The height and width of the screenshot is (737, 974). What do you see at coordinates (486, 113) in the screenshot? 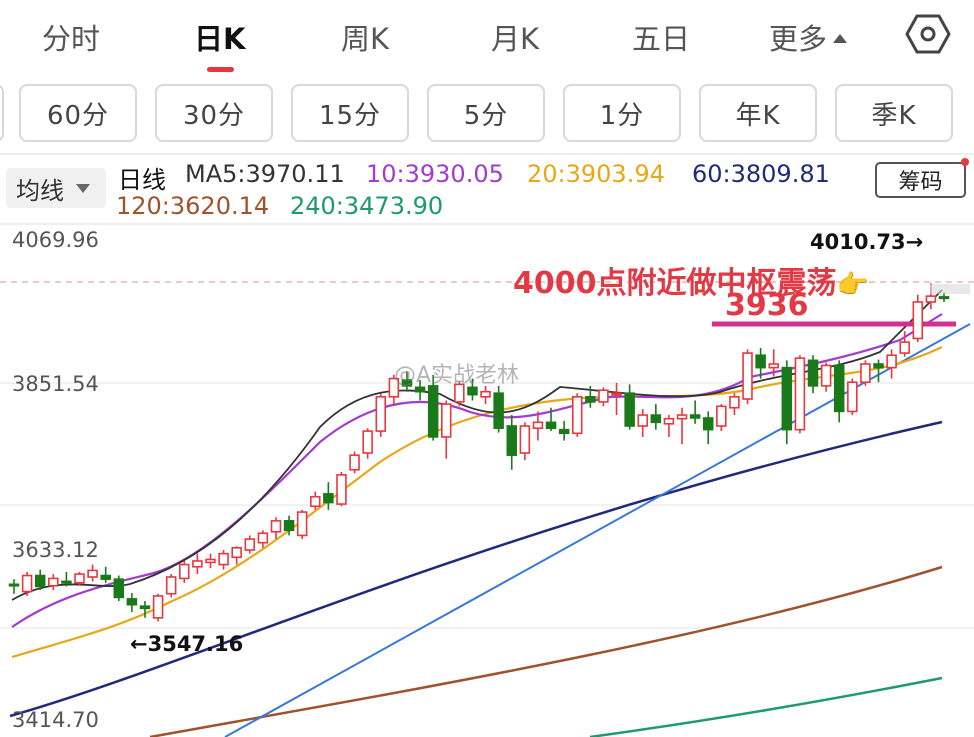
I see `btn-5min: 5分` at bounding box center [486, 113].